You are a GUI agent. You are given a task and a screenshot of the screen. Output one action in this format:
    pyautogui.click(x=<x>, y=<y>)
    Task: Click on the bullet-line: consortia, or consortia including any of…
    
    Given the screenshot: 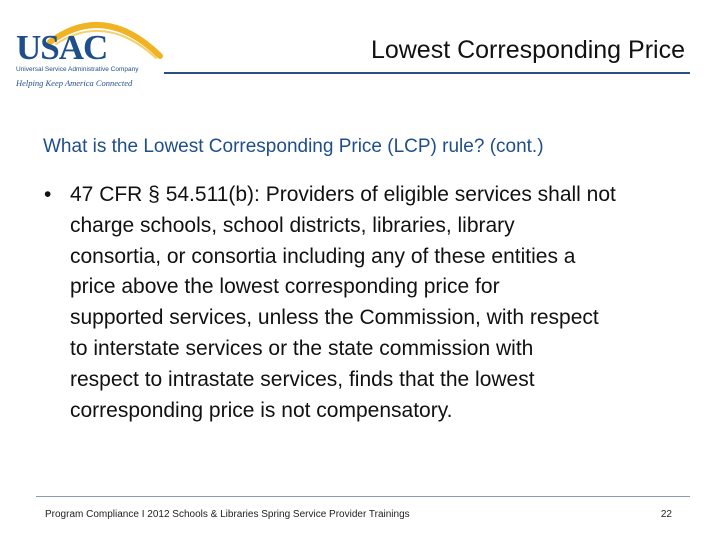 What is the action you would take?
    pyautogui.click(x=323, y=256)
    